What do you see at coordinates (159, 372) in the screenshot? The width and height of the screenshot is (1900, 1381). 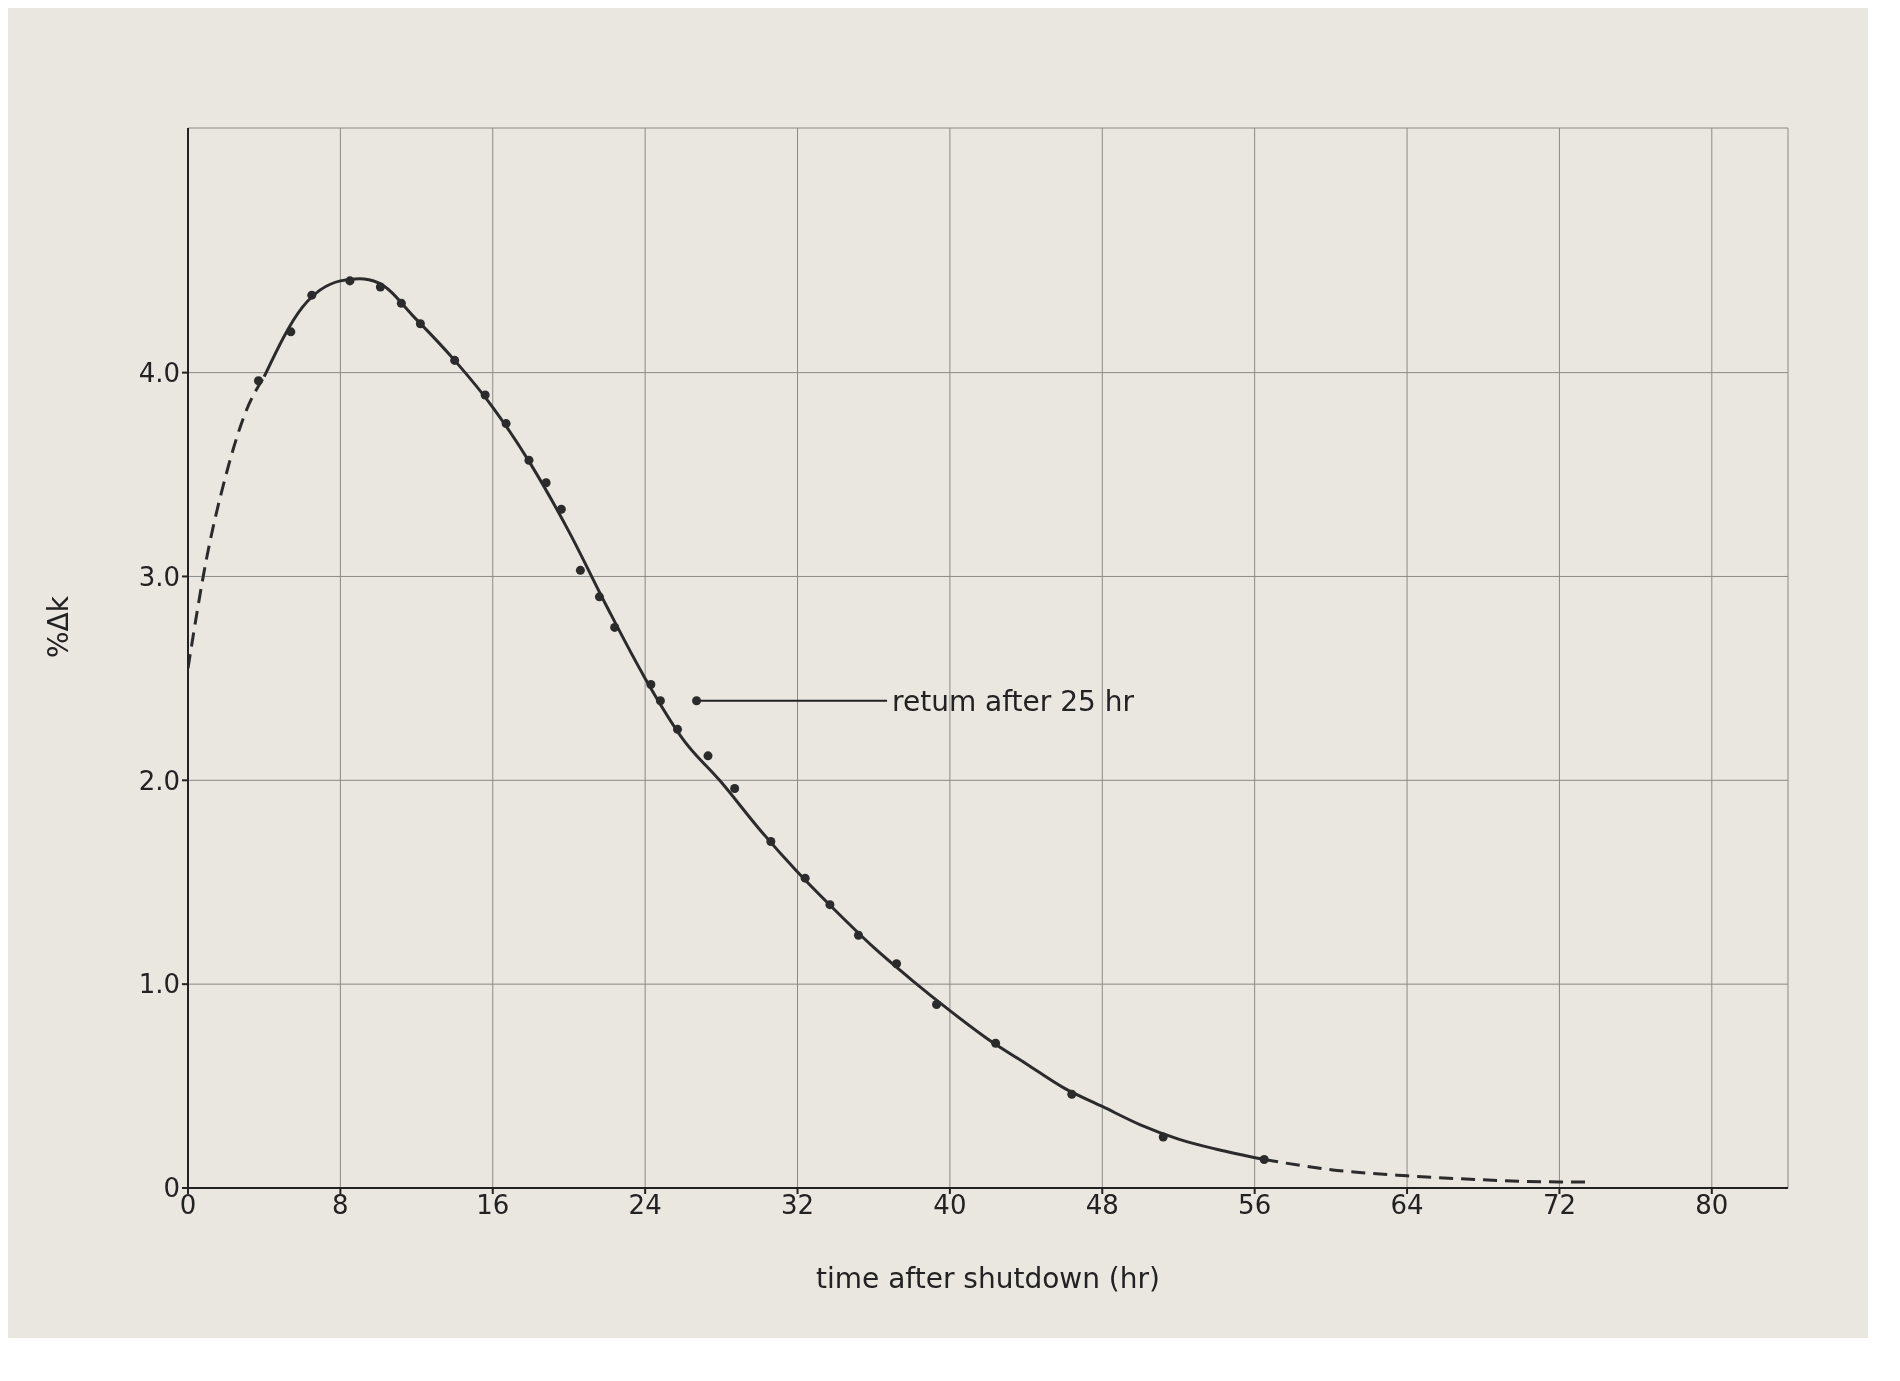 I see `y-tick-label: 4.0` at bounding box center [159, 372].